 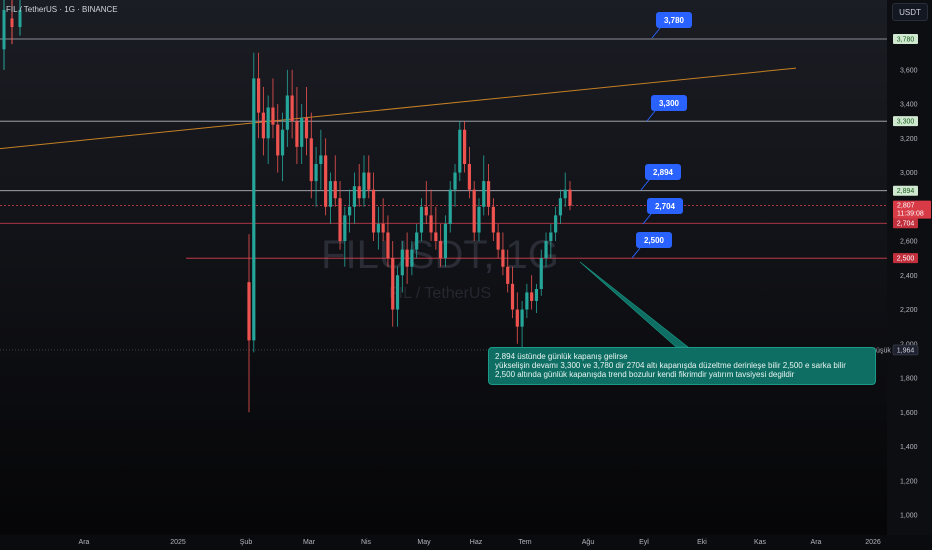 What do you see at coordinates (661, 135) in the screenshot?
I see `level-callouts: 3,780 3,300 2,894 2,704 2,500` at bounding box center [661, 135].